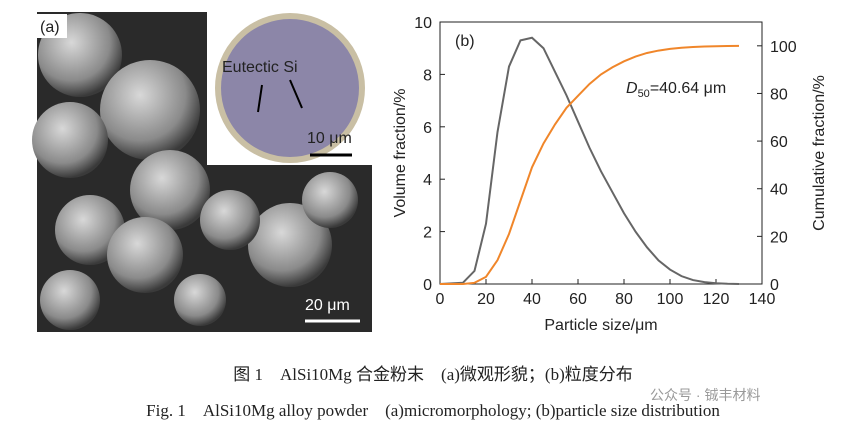  Describe the element at coordinates (427, 75) in the screenshot. I see `y-tick-label: 8` at that location.